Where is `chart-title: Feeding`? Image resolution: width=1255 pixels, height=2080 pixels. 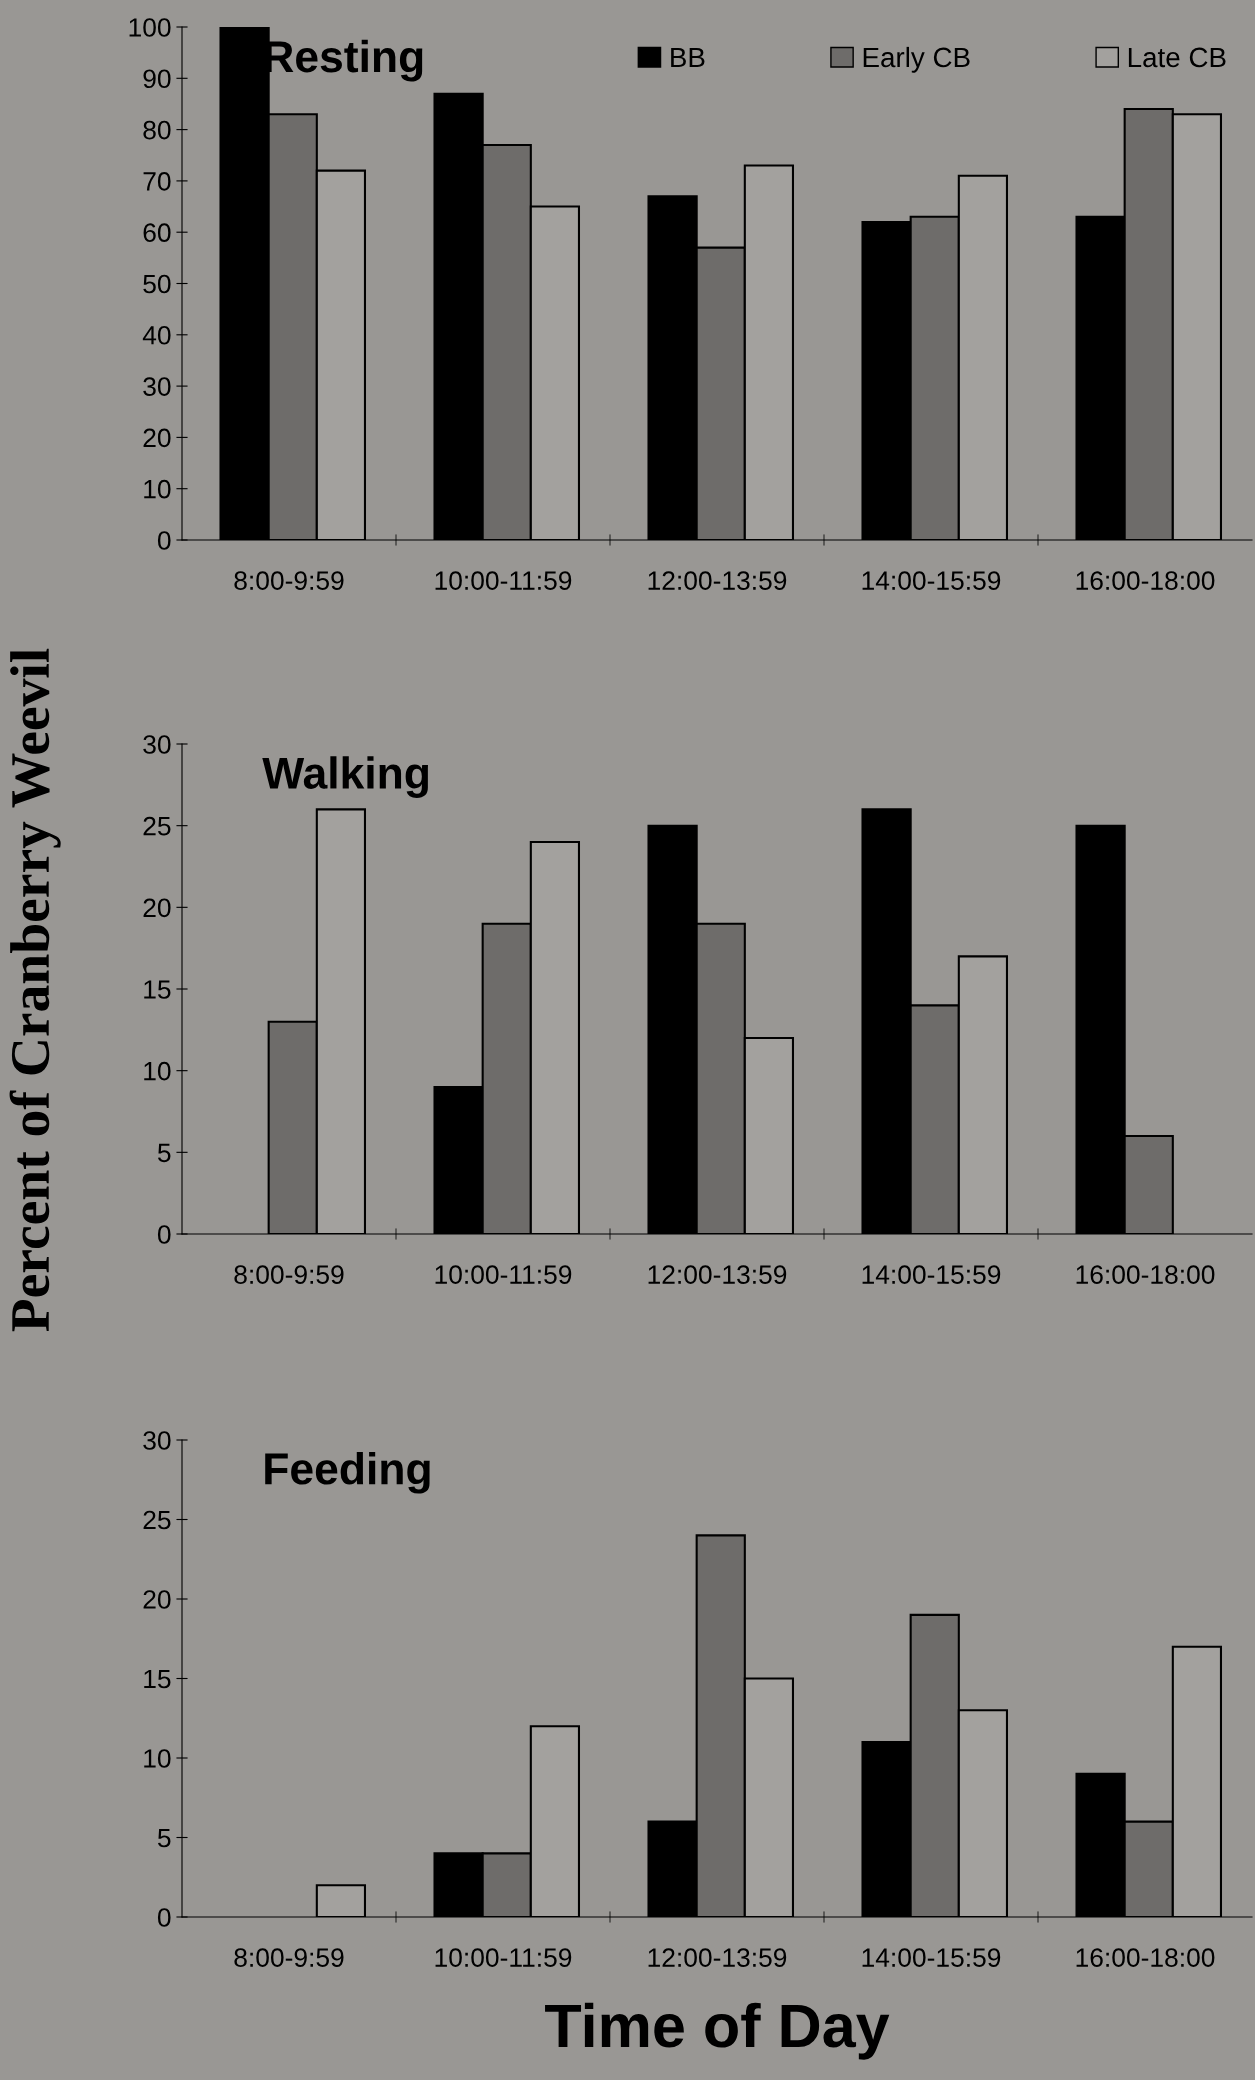
chart-title: Feeding is located at coordinates (347, 1472).